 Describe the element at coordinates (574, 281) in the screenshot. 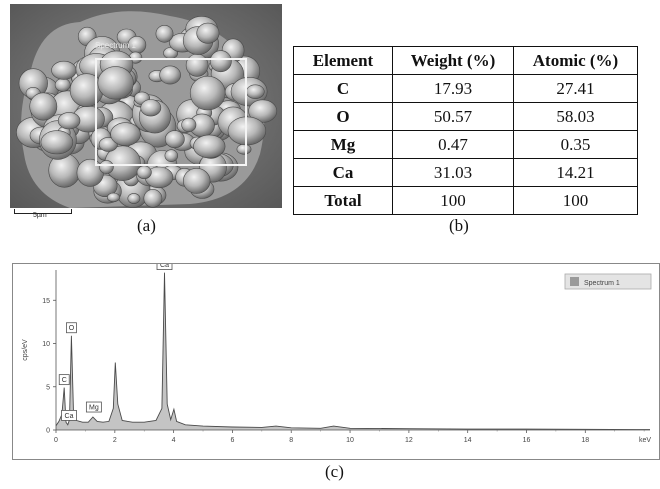

I see `legend-swatch` at that location.